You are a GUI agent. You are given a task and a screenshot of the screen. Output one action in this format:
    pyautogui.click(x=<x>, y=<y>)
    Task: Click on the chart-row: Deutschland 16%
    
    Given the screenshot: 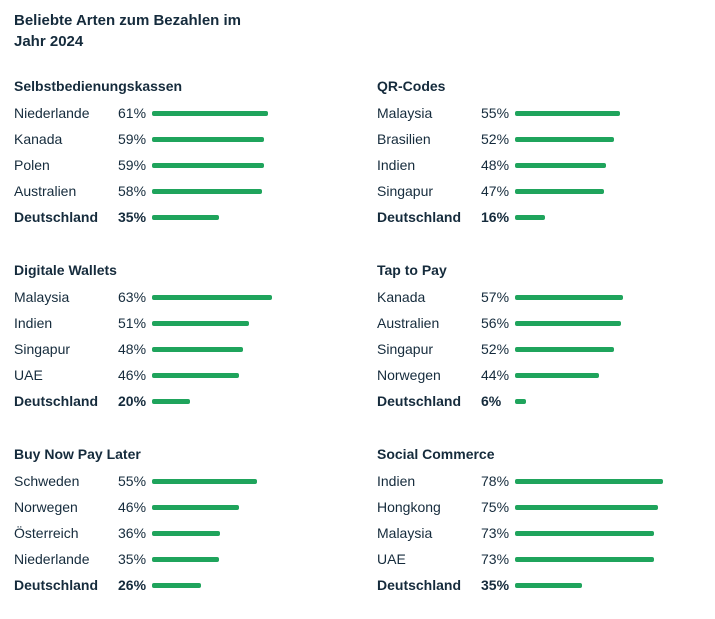 What is the action you would take?
    pyautogui.click(x=543, y=217)
    